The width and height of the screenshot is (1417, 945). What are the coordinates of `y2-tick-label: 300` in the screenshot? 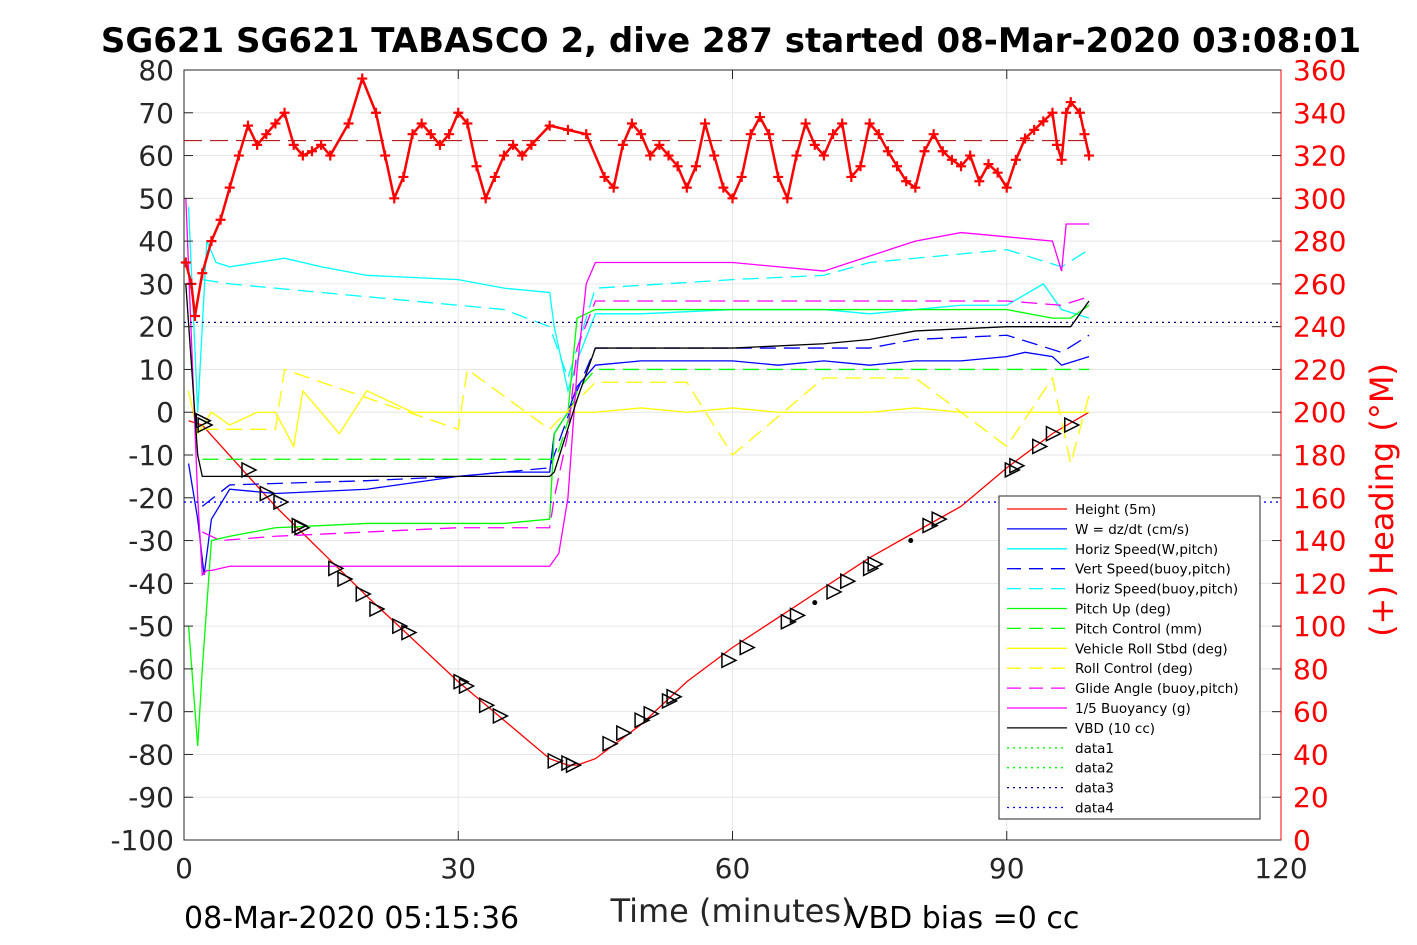 It's located at (1319, 198).